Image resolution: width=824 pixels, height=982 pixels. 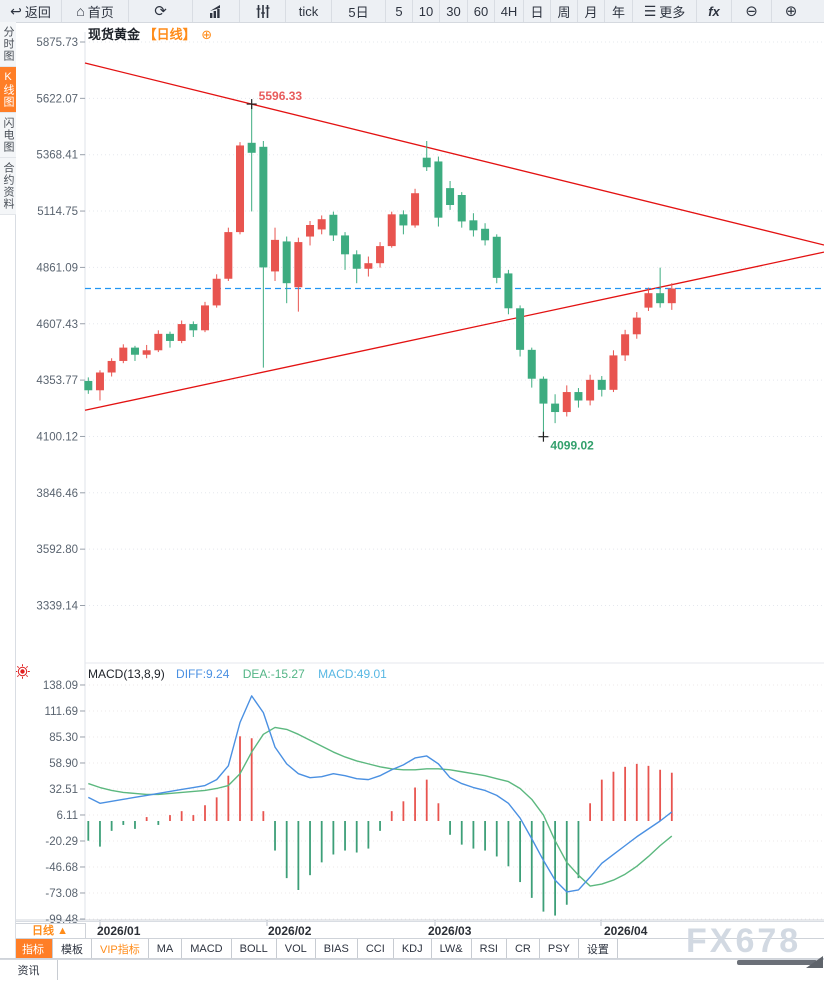 What do you see at coordinates (558, 948) in the screenshot?
I see `tab-psy: PSY` at bounding box center [558, 948].